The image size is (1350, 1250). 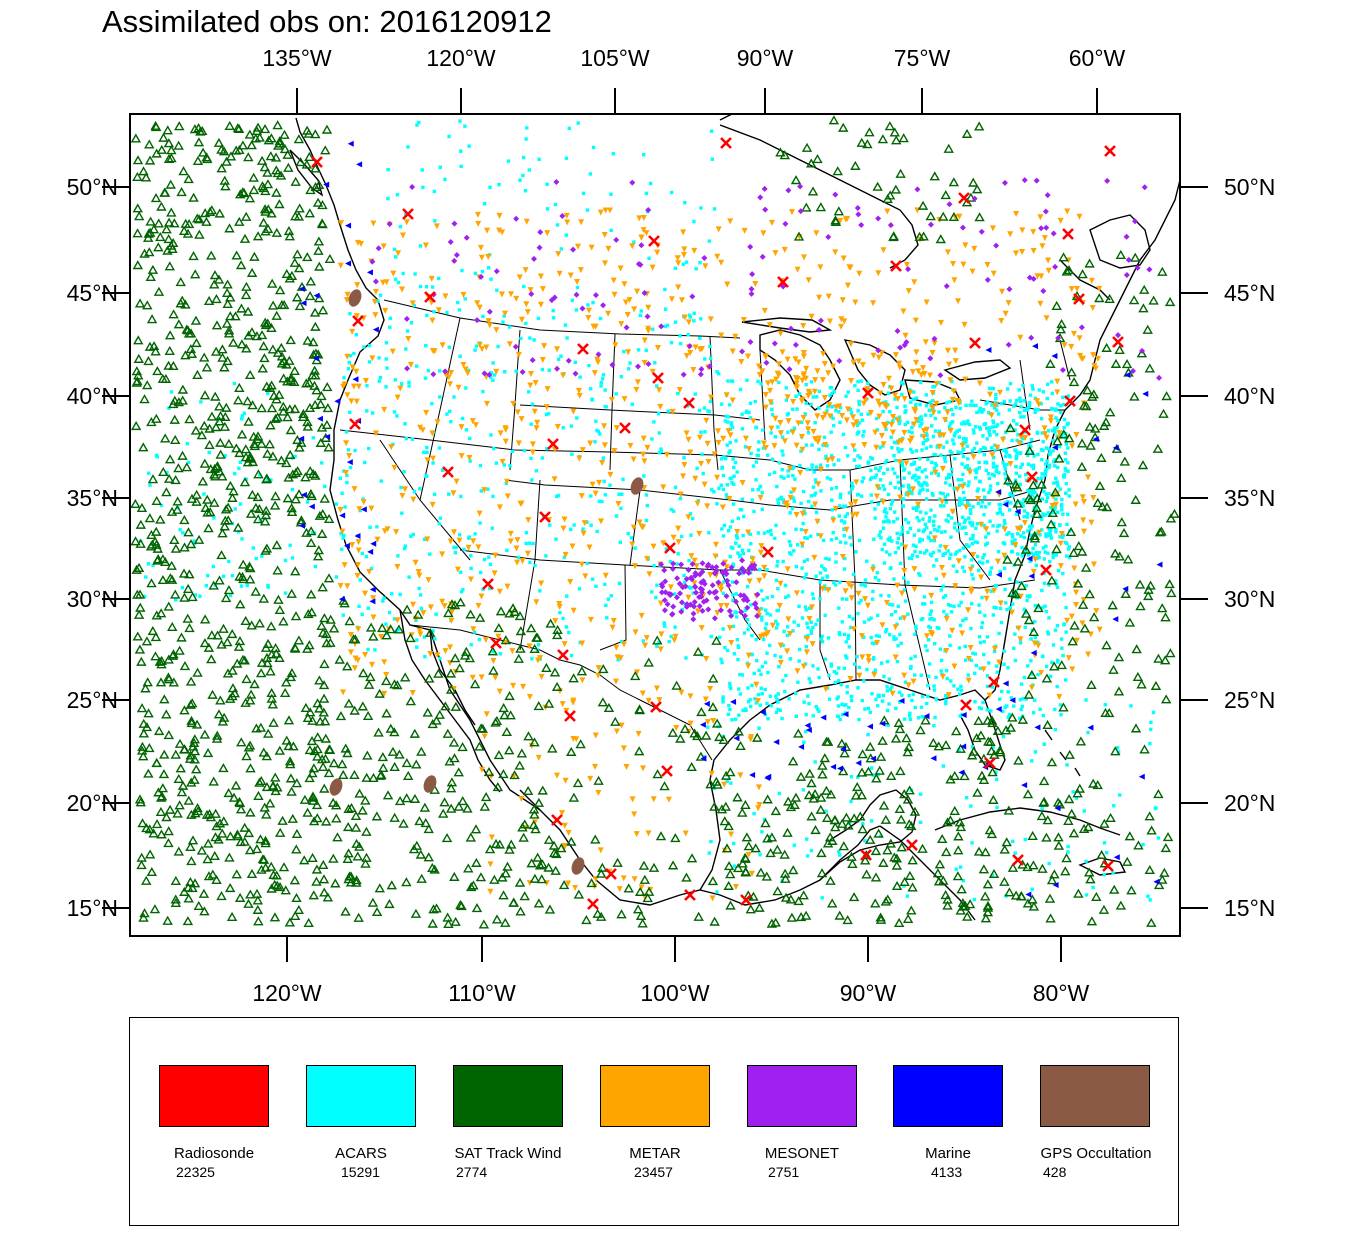 What do you see at coordinates (615, 58) in the screenshot?
I see `top-lon-label: 105°W` at bounding box center [615, 58].